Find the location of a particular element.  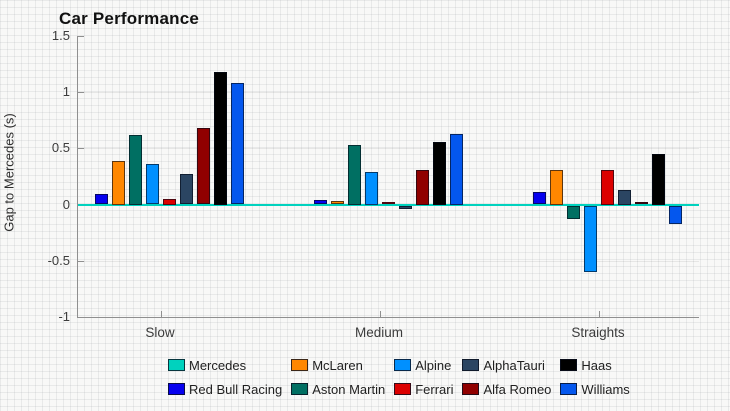

legend-label-alphatauri: AlphaTauri is located at coordinates (514, 365).